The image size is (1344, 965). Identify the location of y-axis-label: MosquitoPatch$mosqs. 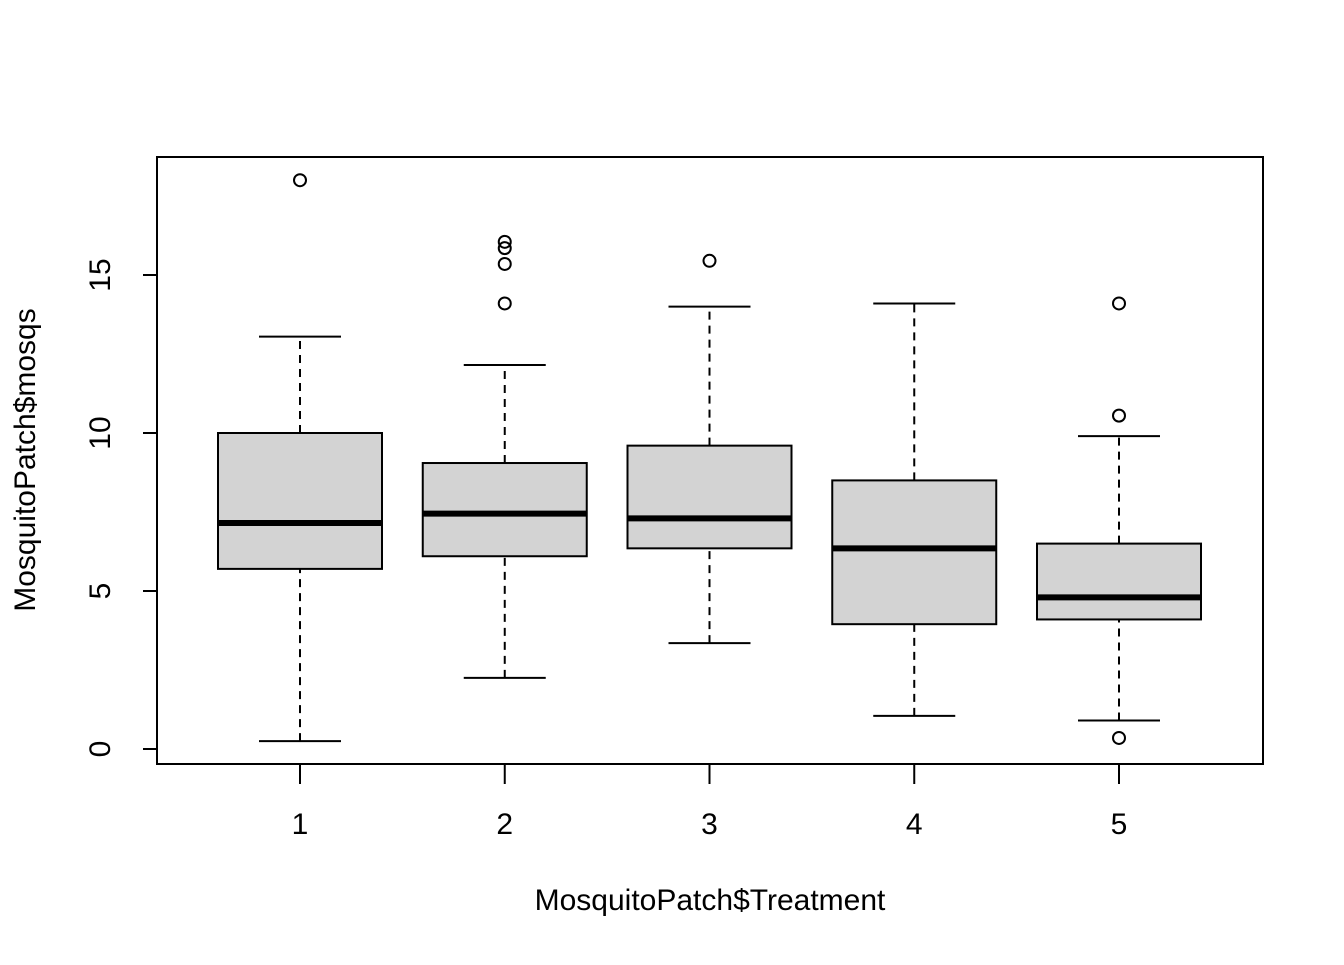
(25, 460).